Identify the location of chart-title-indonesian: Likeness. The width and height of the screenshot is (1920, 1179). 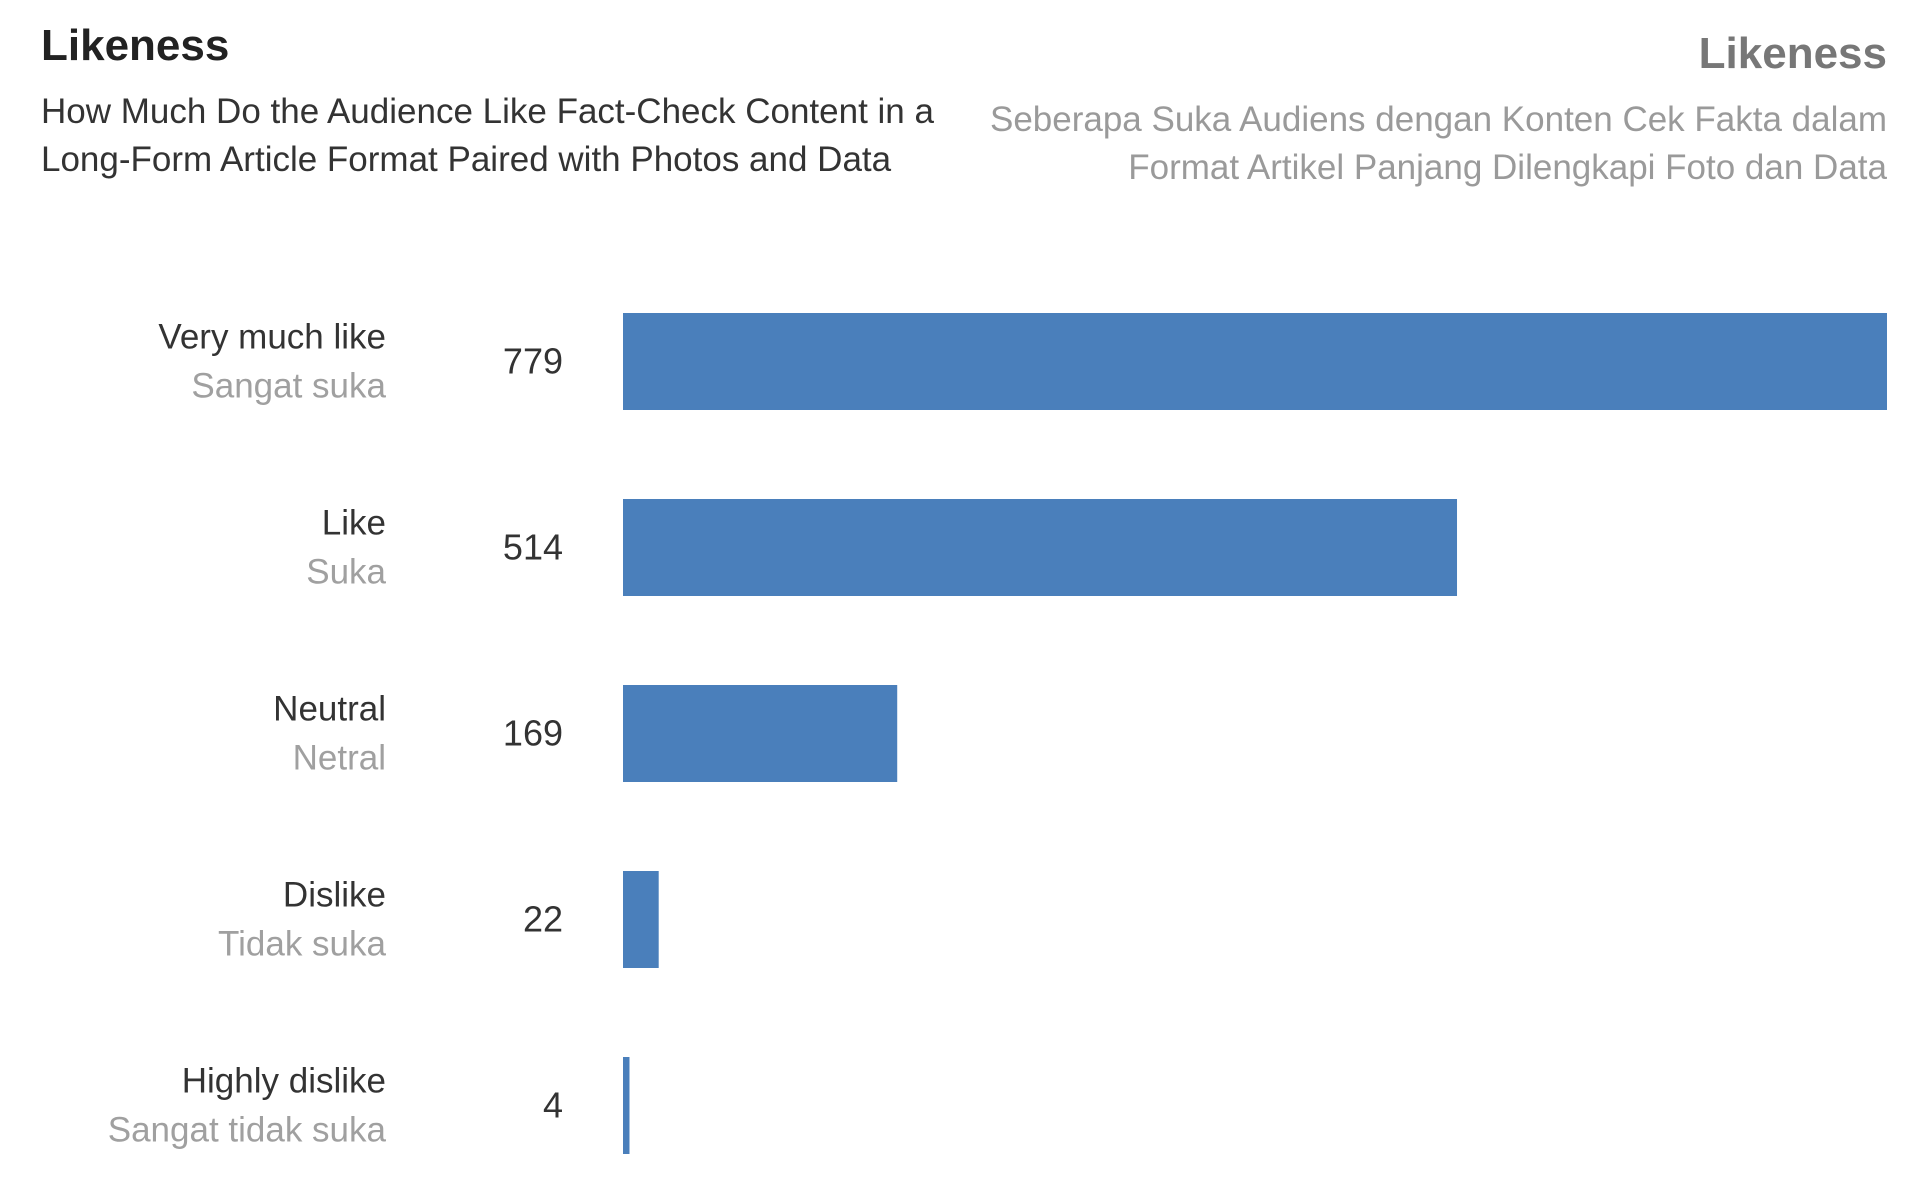
(1792, 53).